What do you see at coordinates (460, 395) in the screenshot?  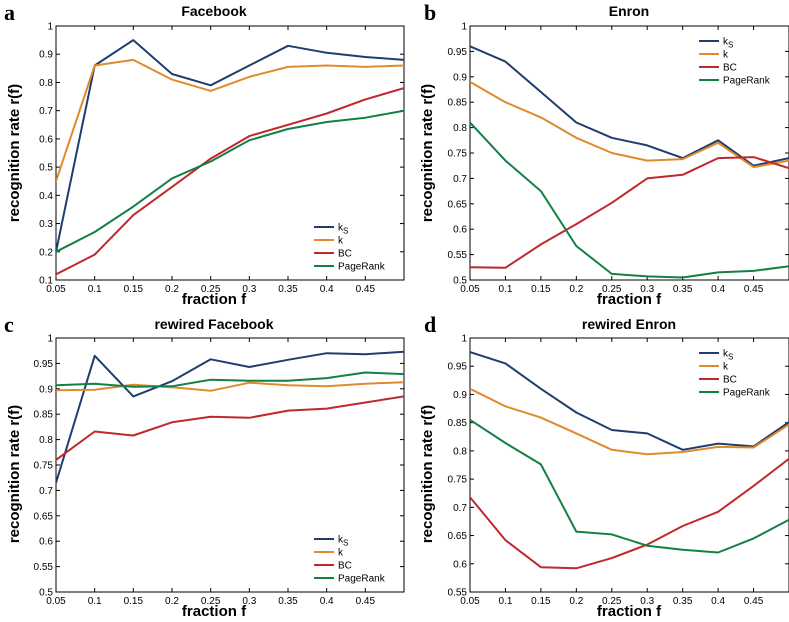 I see `y-tick-label-d: 0.9` at bounding box center [460, 395].